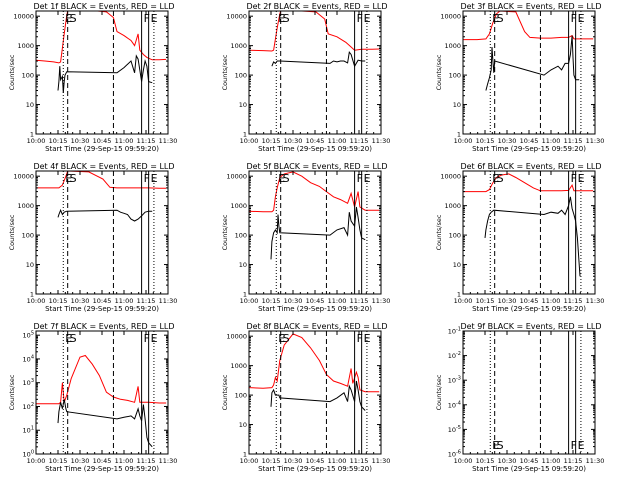  Describe the element at coordinates (454, 429) in the screenshot. I see `y-tick-label: 10⁻⁵` at that location.